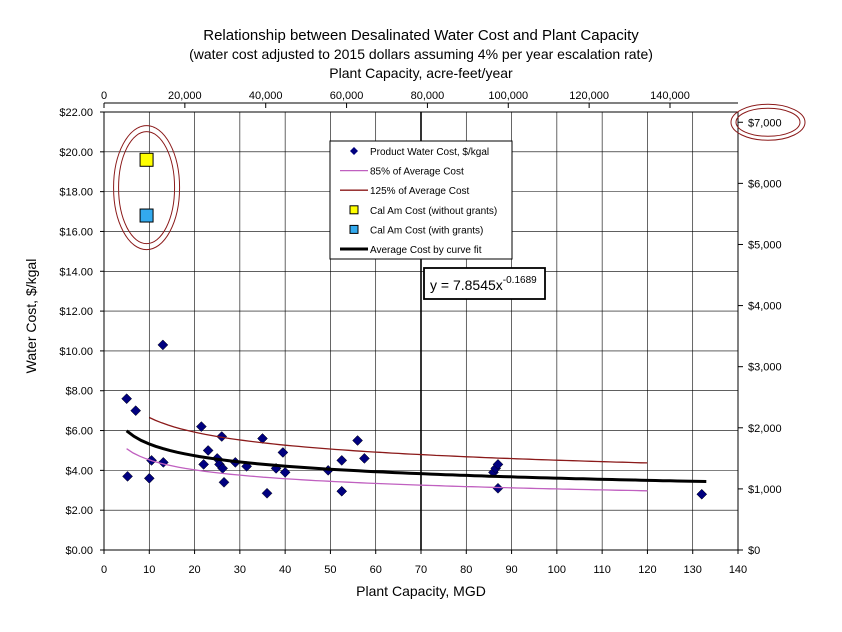  I want to click on x-axis-label: Plant Capacity, MGD, so click(421, 591).